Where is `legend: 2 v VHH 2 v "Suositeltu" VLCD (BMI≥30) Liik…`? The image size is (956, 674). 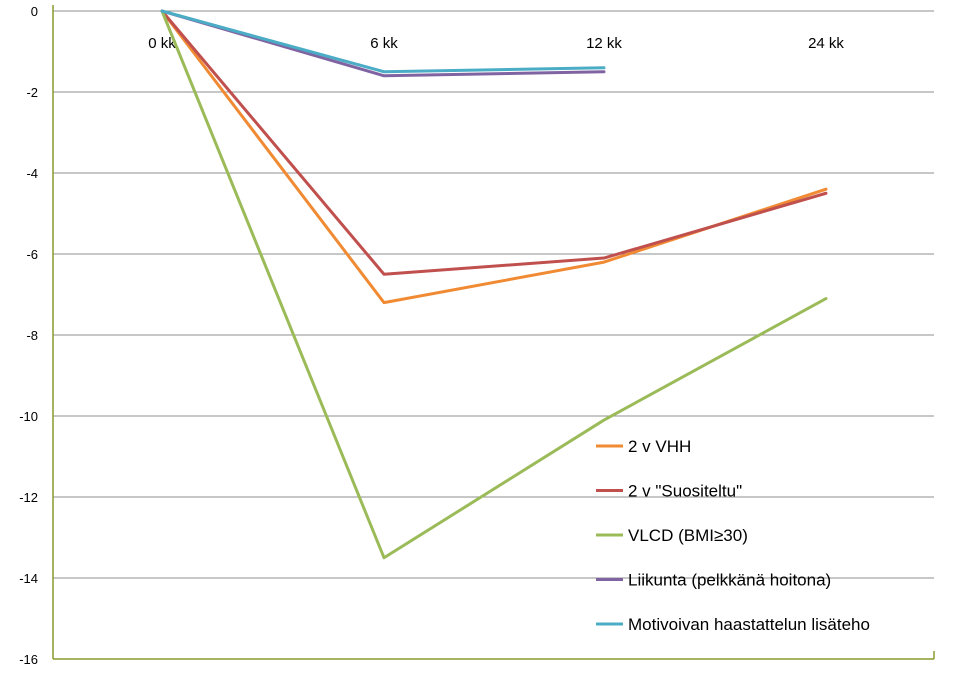 legend: 2 v VHH 2 v "Suositeltu" VLCD (BMI≥30) Liik… is located at coordinates (733, 535).